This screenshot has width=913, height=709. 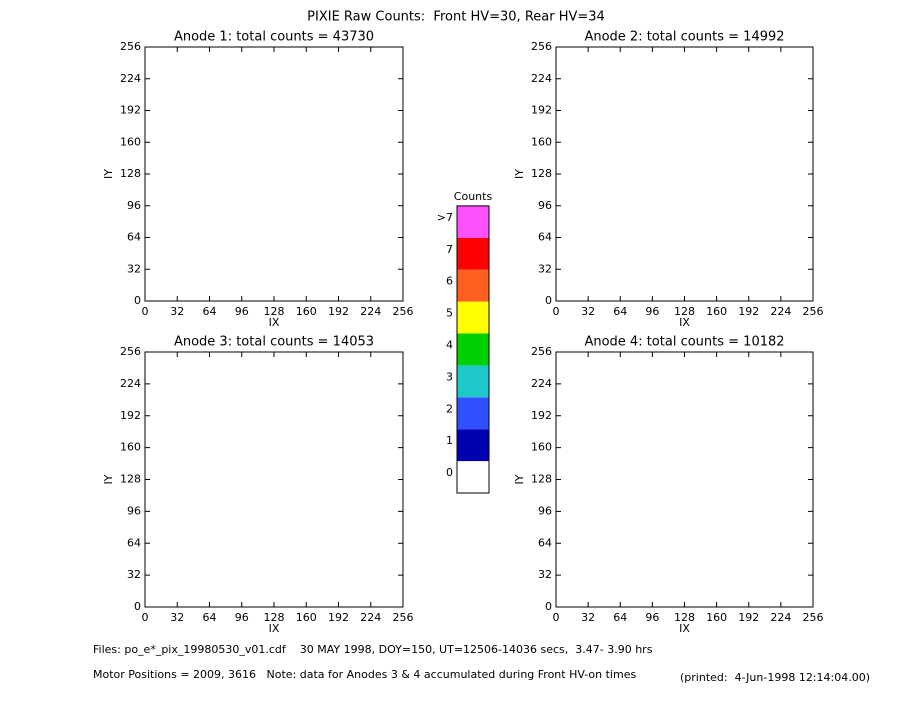 I want to click on colorbar-label: 7, so click(x=449, y=249).